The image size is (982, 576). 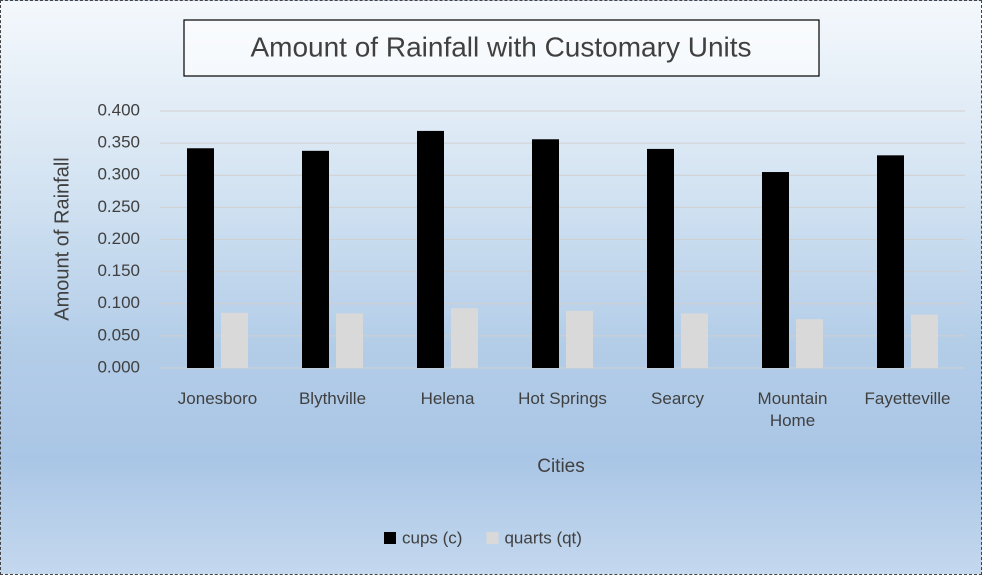 I want to click on y-tick-label: 0.300, so click(x=118, y=174).